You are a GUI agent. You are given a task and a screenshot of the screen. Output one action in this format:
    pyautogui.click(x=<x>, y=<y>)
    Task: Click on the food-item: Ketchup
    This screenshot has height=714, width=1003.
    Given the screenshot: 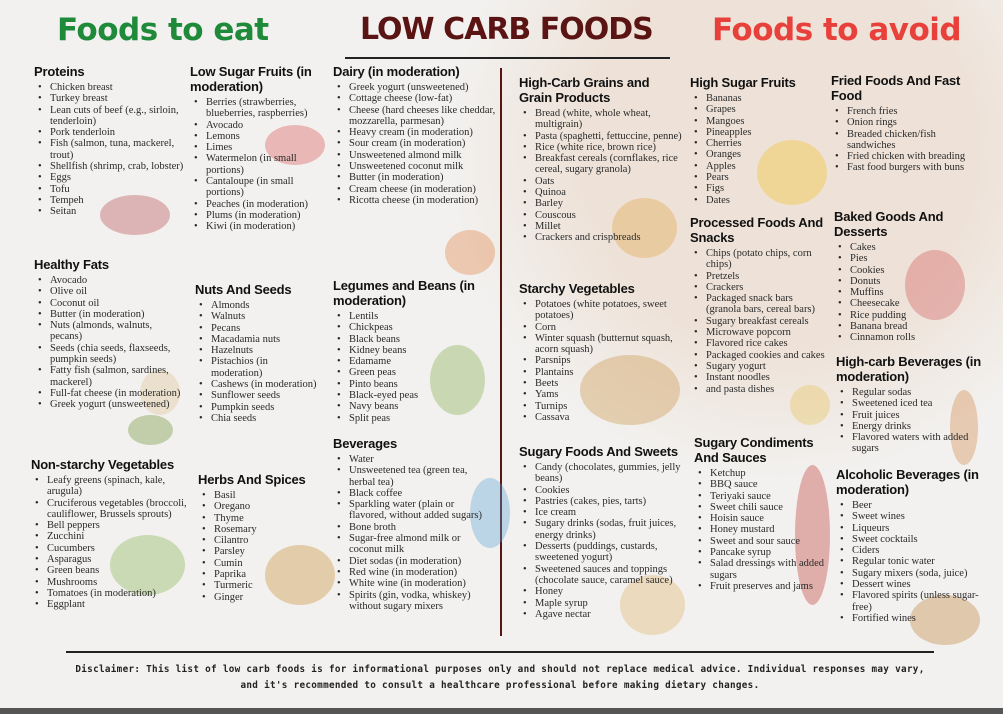 What is the action you would take?
    pyautogui.click(x=762, y=474)
    